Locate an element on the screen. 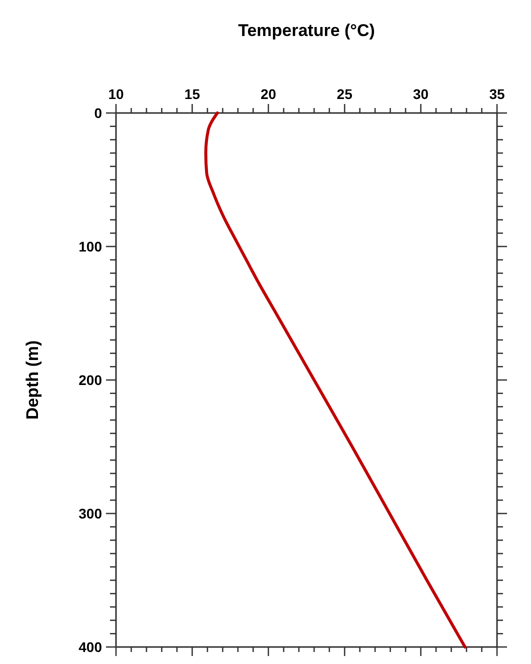 The height and width of the screenshot is (664, 531). y-tick-label: 0 is located at coordinates (98, 113).